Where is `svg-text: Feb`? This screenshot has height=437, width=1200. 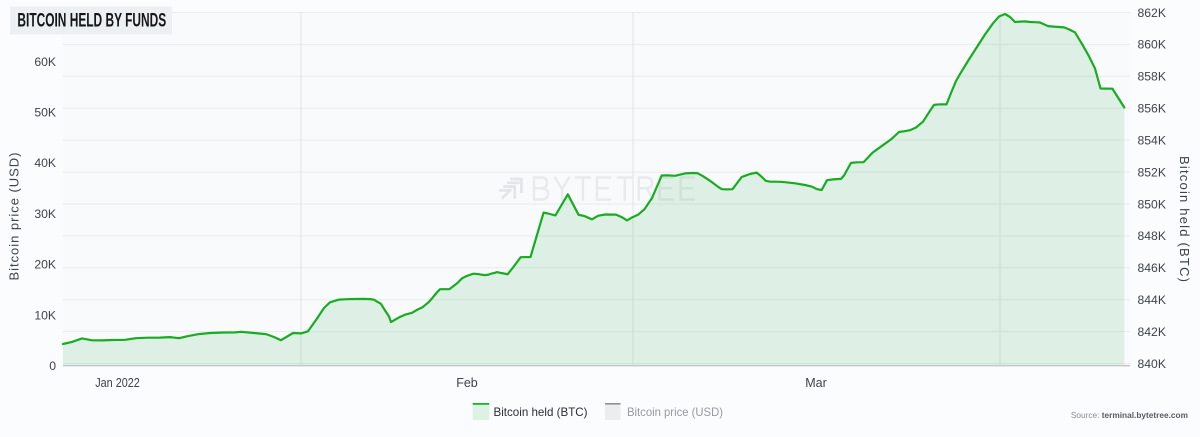 svg-text: Feb is located at coordinates (467, 383).